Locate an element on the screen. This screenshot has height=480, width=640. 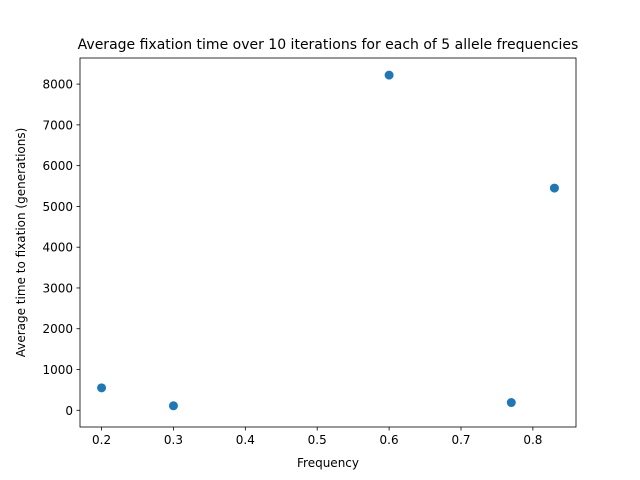
y-axis-label: Average time to fixation (generations) is located at coordinates (21, 243).